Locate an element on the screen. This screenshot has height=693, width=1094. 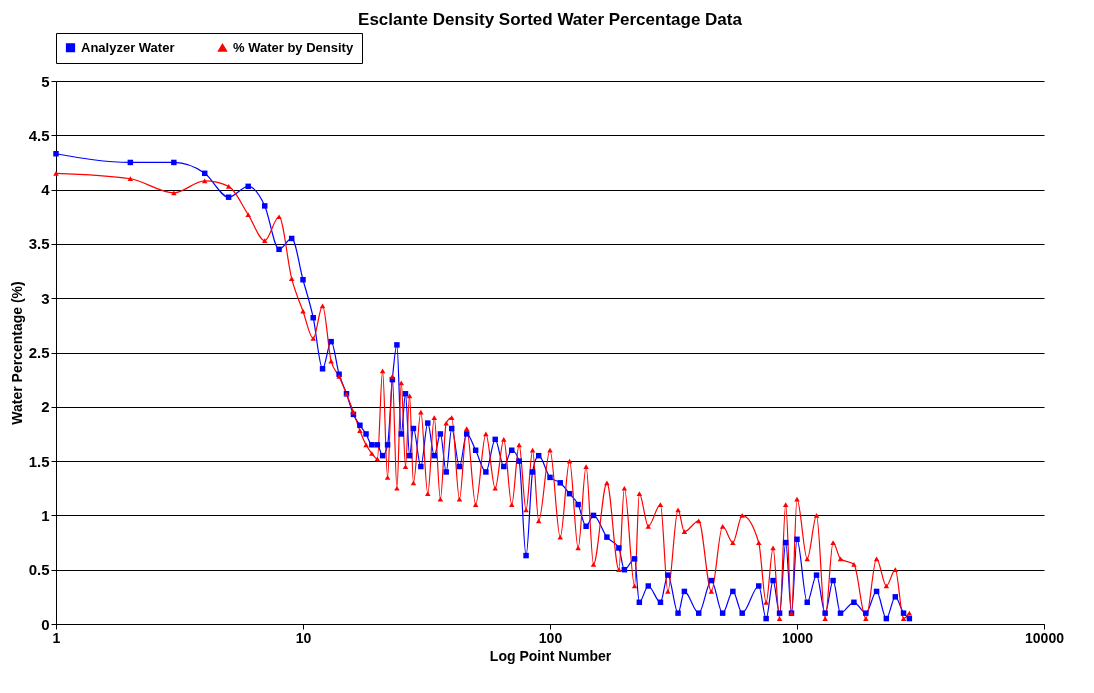
legend-label: % Water by Density is located at coordinates (293, 47).